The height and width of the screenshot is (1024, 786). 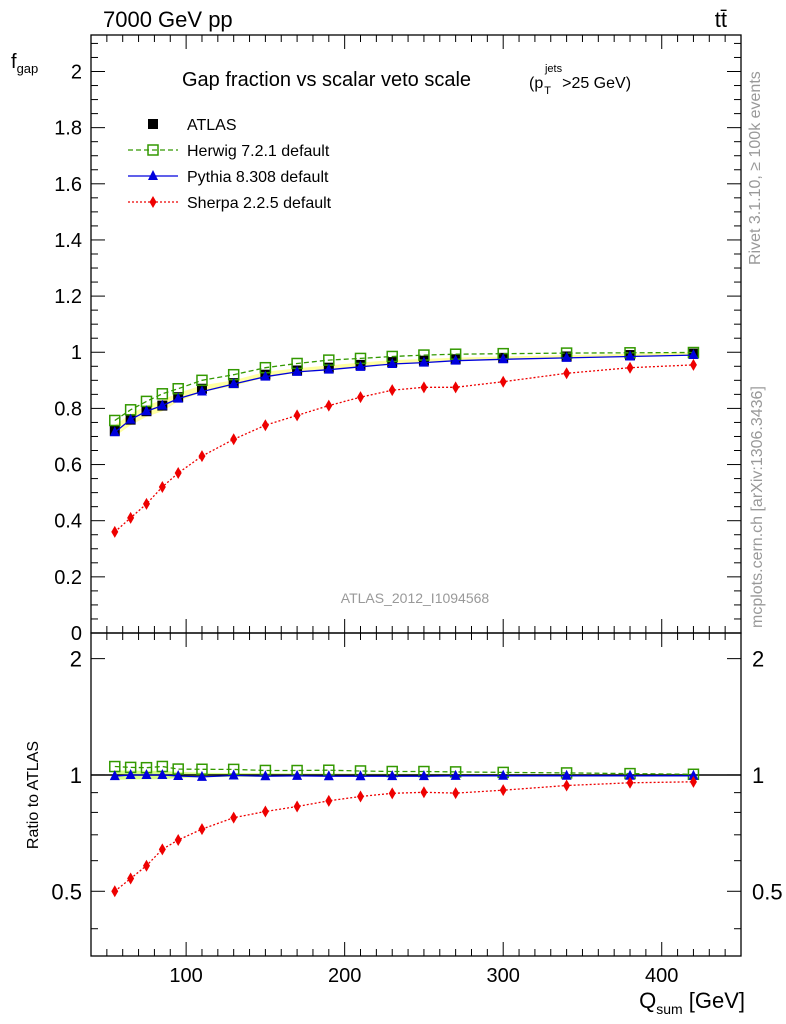 What do you see at coordinates (692, 1002) in the screenshot?
I see `x-axis-label: Qsum [GeV]` at bounding box center [692, 1002].